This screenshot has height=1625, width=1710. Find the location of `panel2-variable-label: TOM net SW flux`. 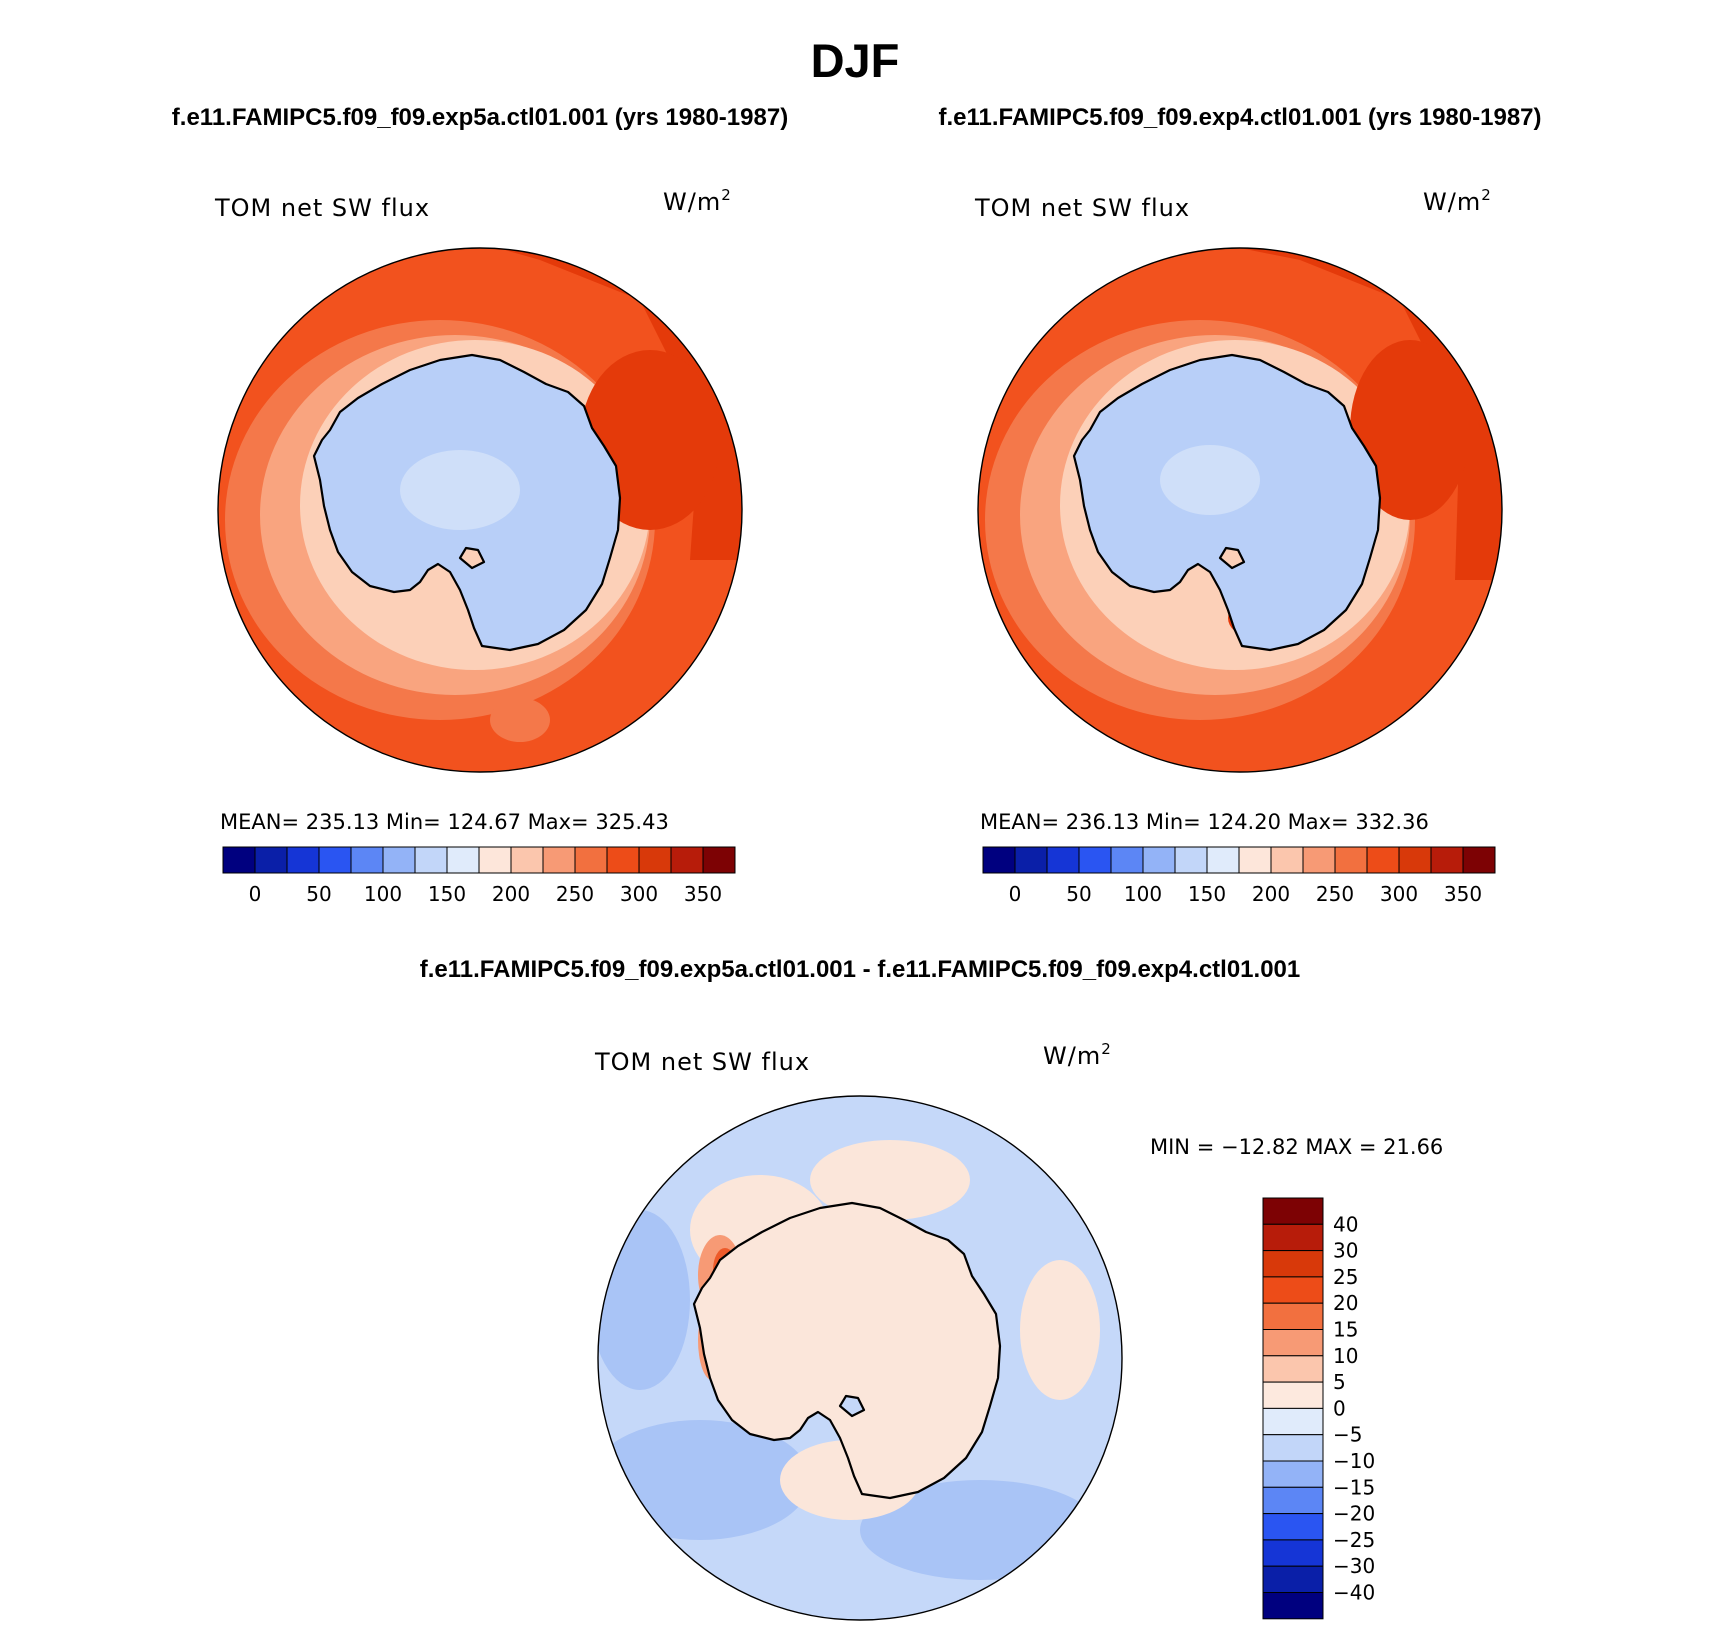

panel2-variable-label: TOM net SW flux is located at coordinates (1082, 208).